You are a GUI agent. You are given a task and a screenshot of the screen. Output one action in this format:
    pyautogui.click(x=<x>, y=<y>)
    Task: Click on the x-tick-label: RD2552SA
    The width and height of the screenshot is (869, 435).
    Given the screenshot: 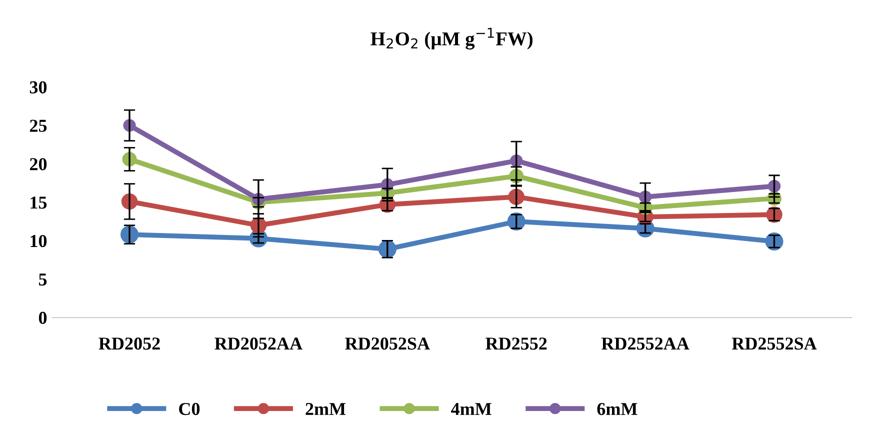 What is the action you would take?
    pyautogui.click(x=774, y=344)
    